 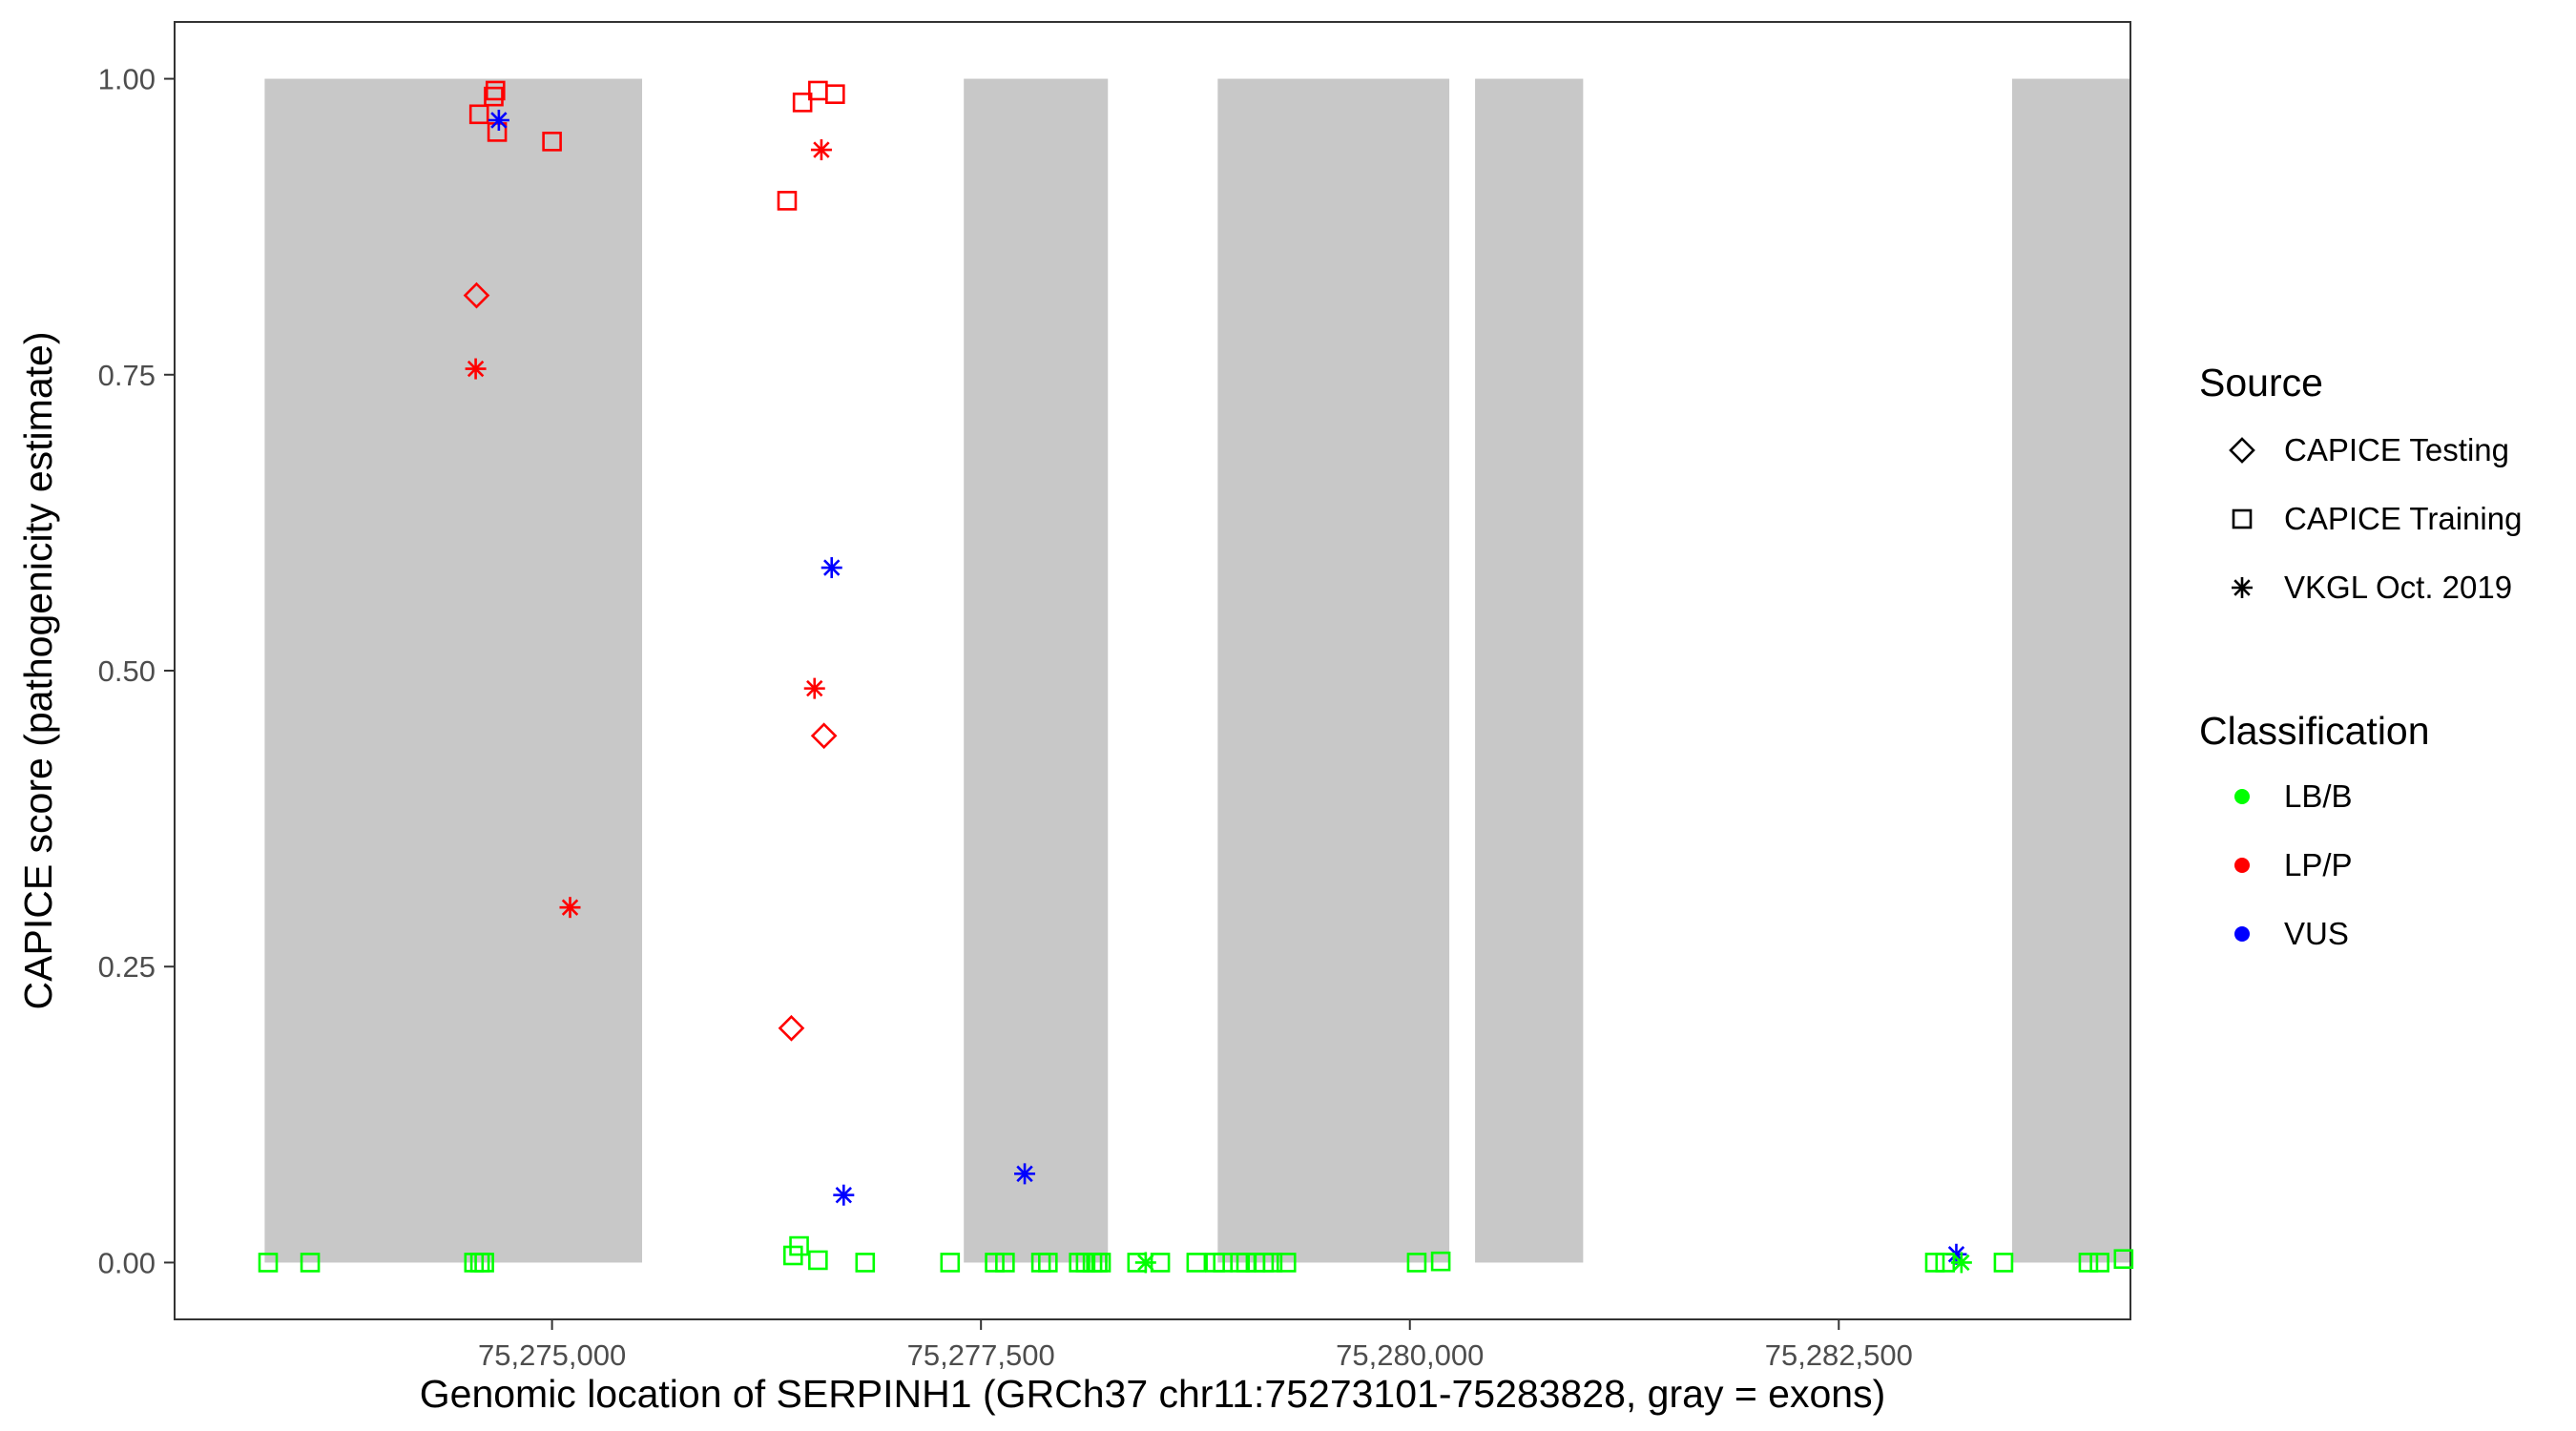 I want to click on legend-title-source: Source, so click(x=2261, y=382).